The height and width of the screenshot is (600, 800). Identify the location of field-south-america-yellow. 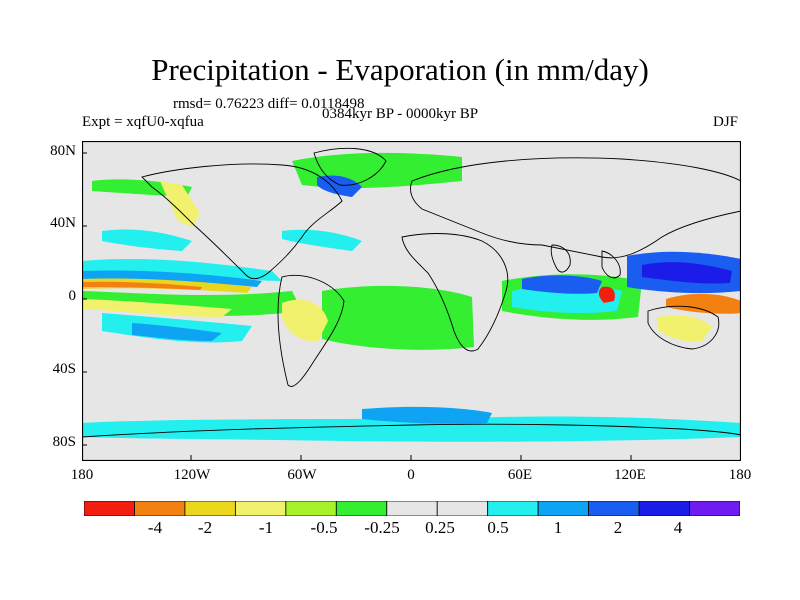
(305, 320).